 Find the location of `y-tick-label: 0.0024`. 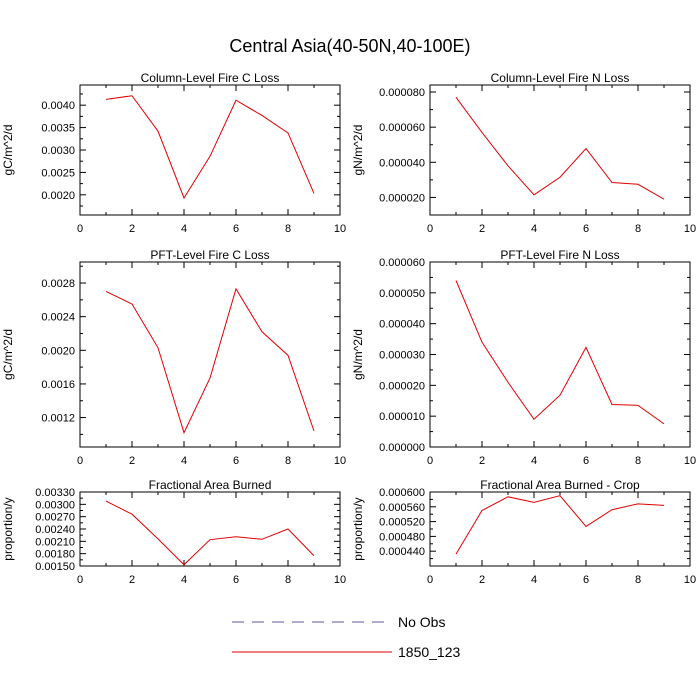

y-tick-label: 0.0024 is located at coordinates (58, 318).